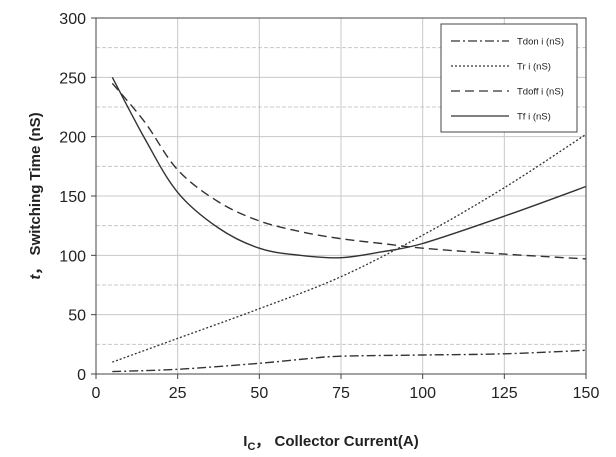  I want to click on y-tick-label: 50, so click(77, 316).